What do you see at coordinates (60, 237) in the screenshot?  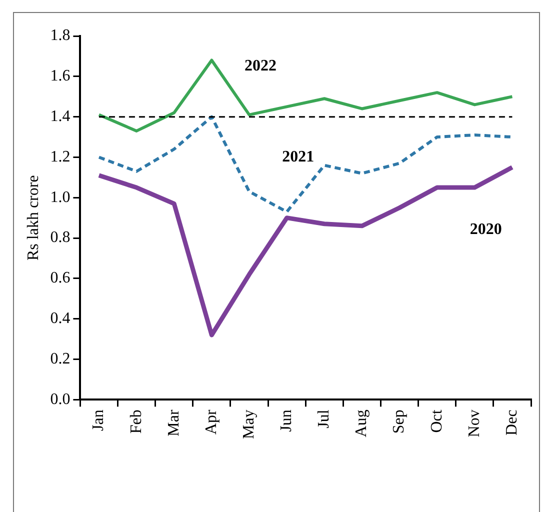 I see `y-tick-label: 0.8` at bounding box center [60, 237].